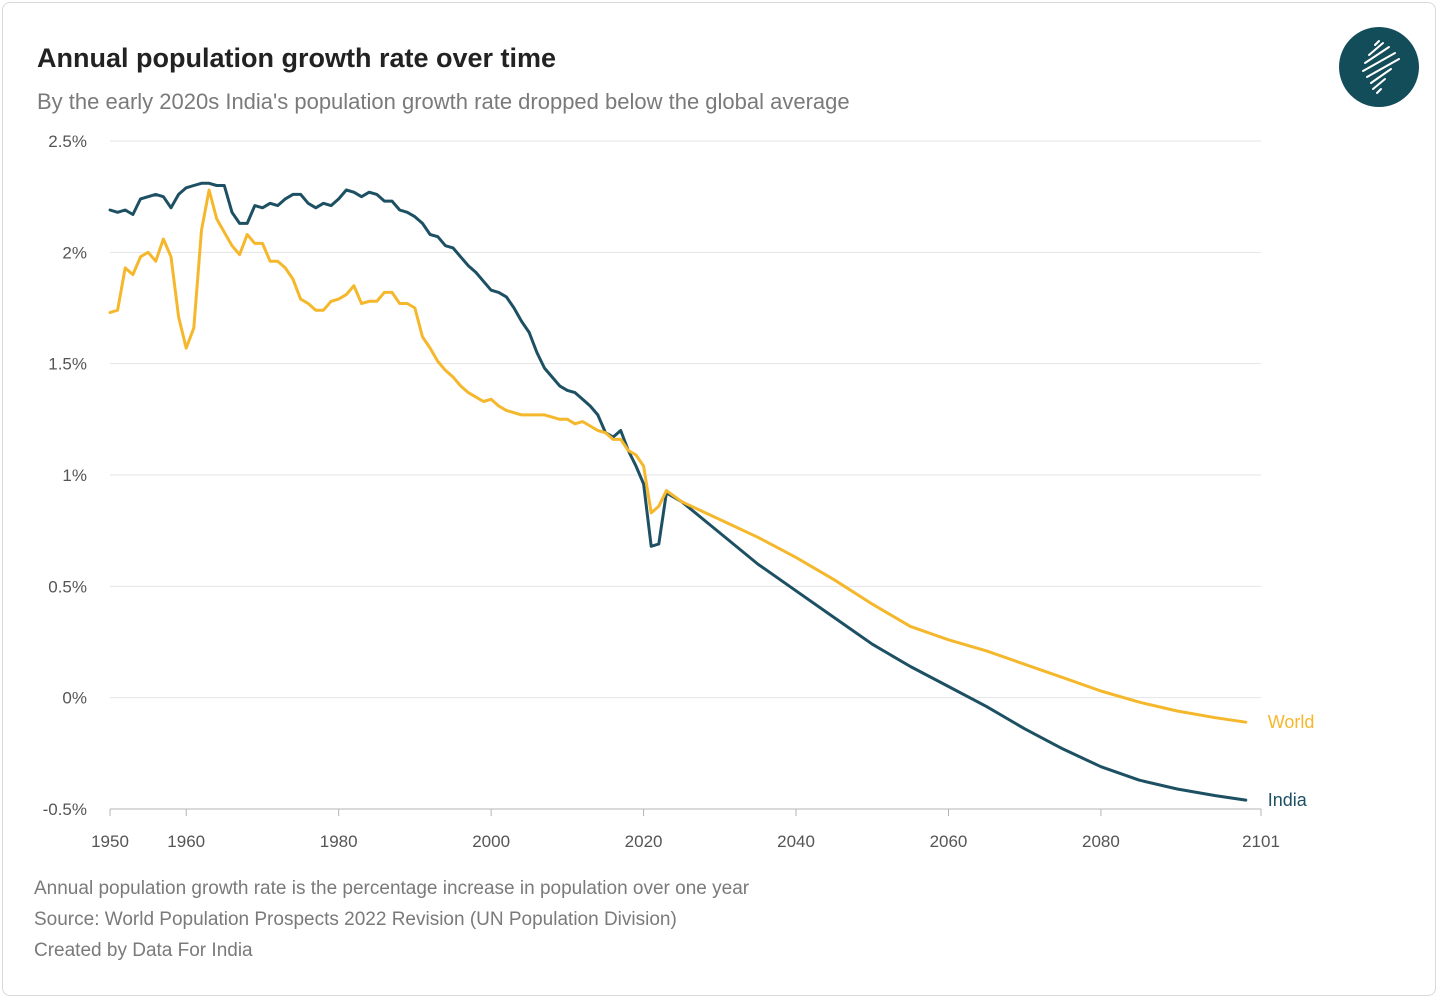 The image size is (1440, 1000). I want to click on chart-title: Annual population growth rate over time, so click(297, 58).